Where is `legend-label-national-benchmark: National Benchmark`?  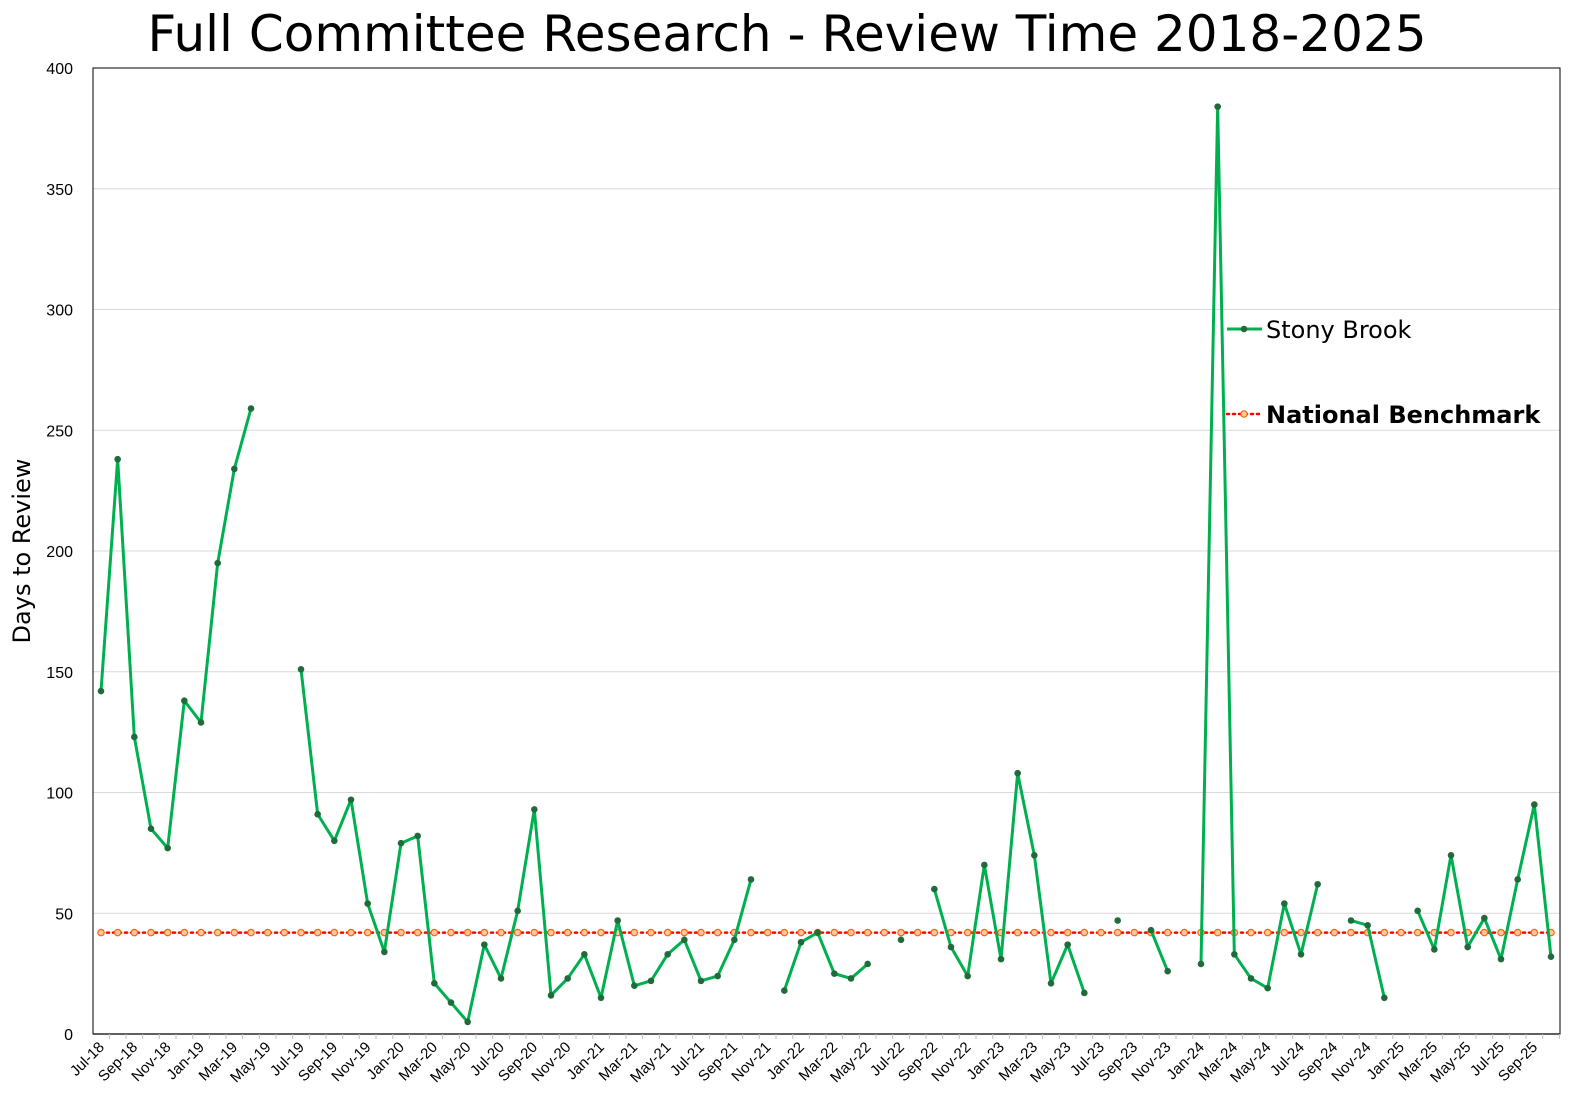
legend-label-national-benchmark: National Benchmark is located at coordinates (1403, 415).